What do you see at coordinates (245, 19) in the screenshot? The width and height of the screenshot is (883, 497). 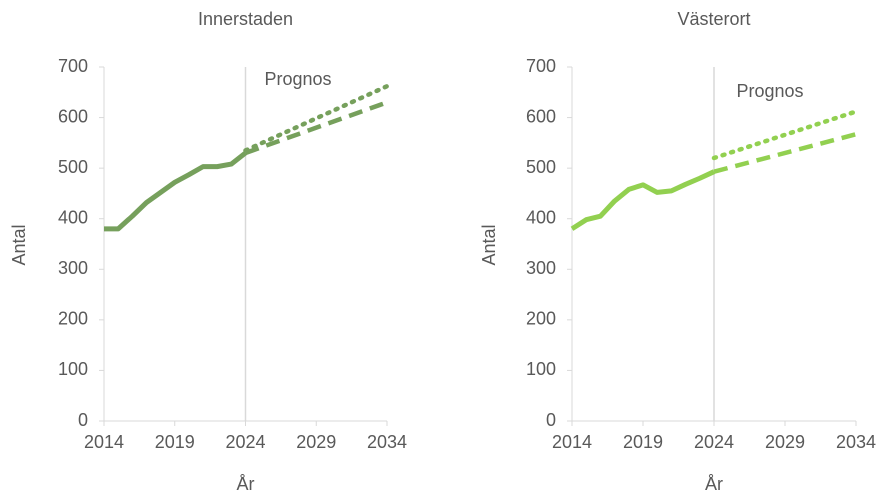 I see `chart-title: Innerstaden` at bounding box center [245, 19].